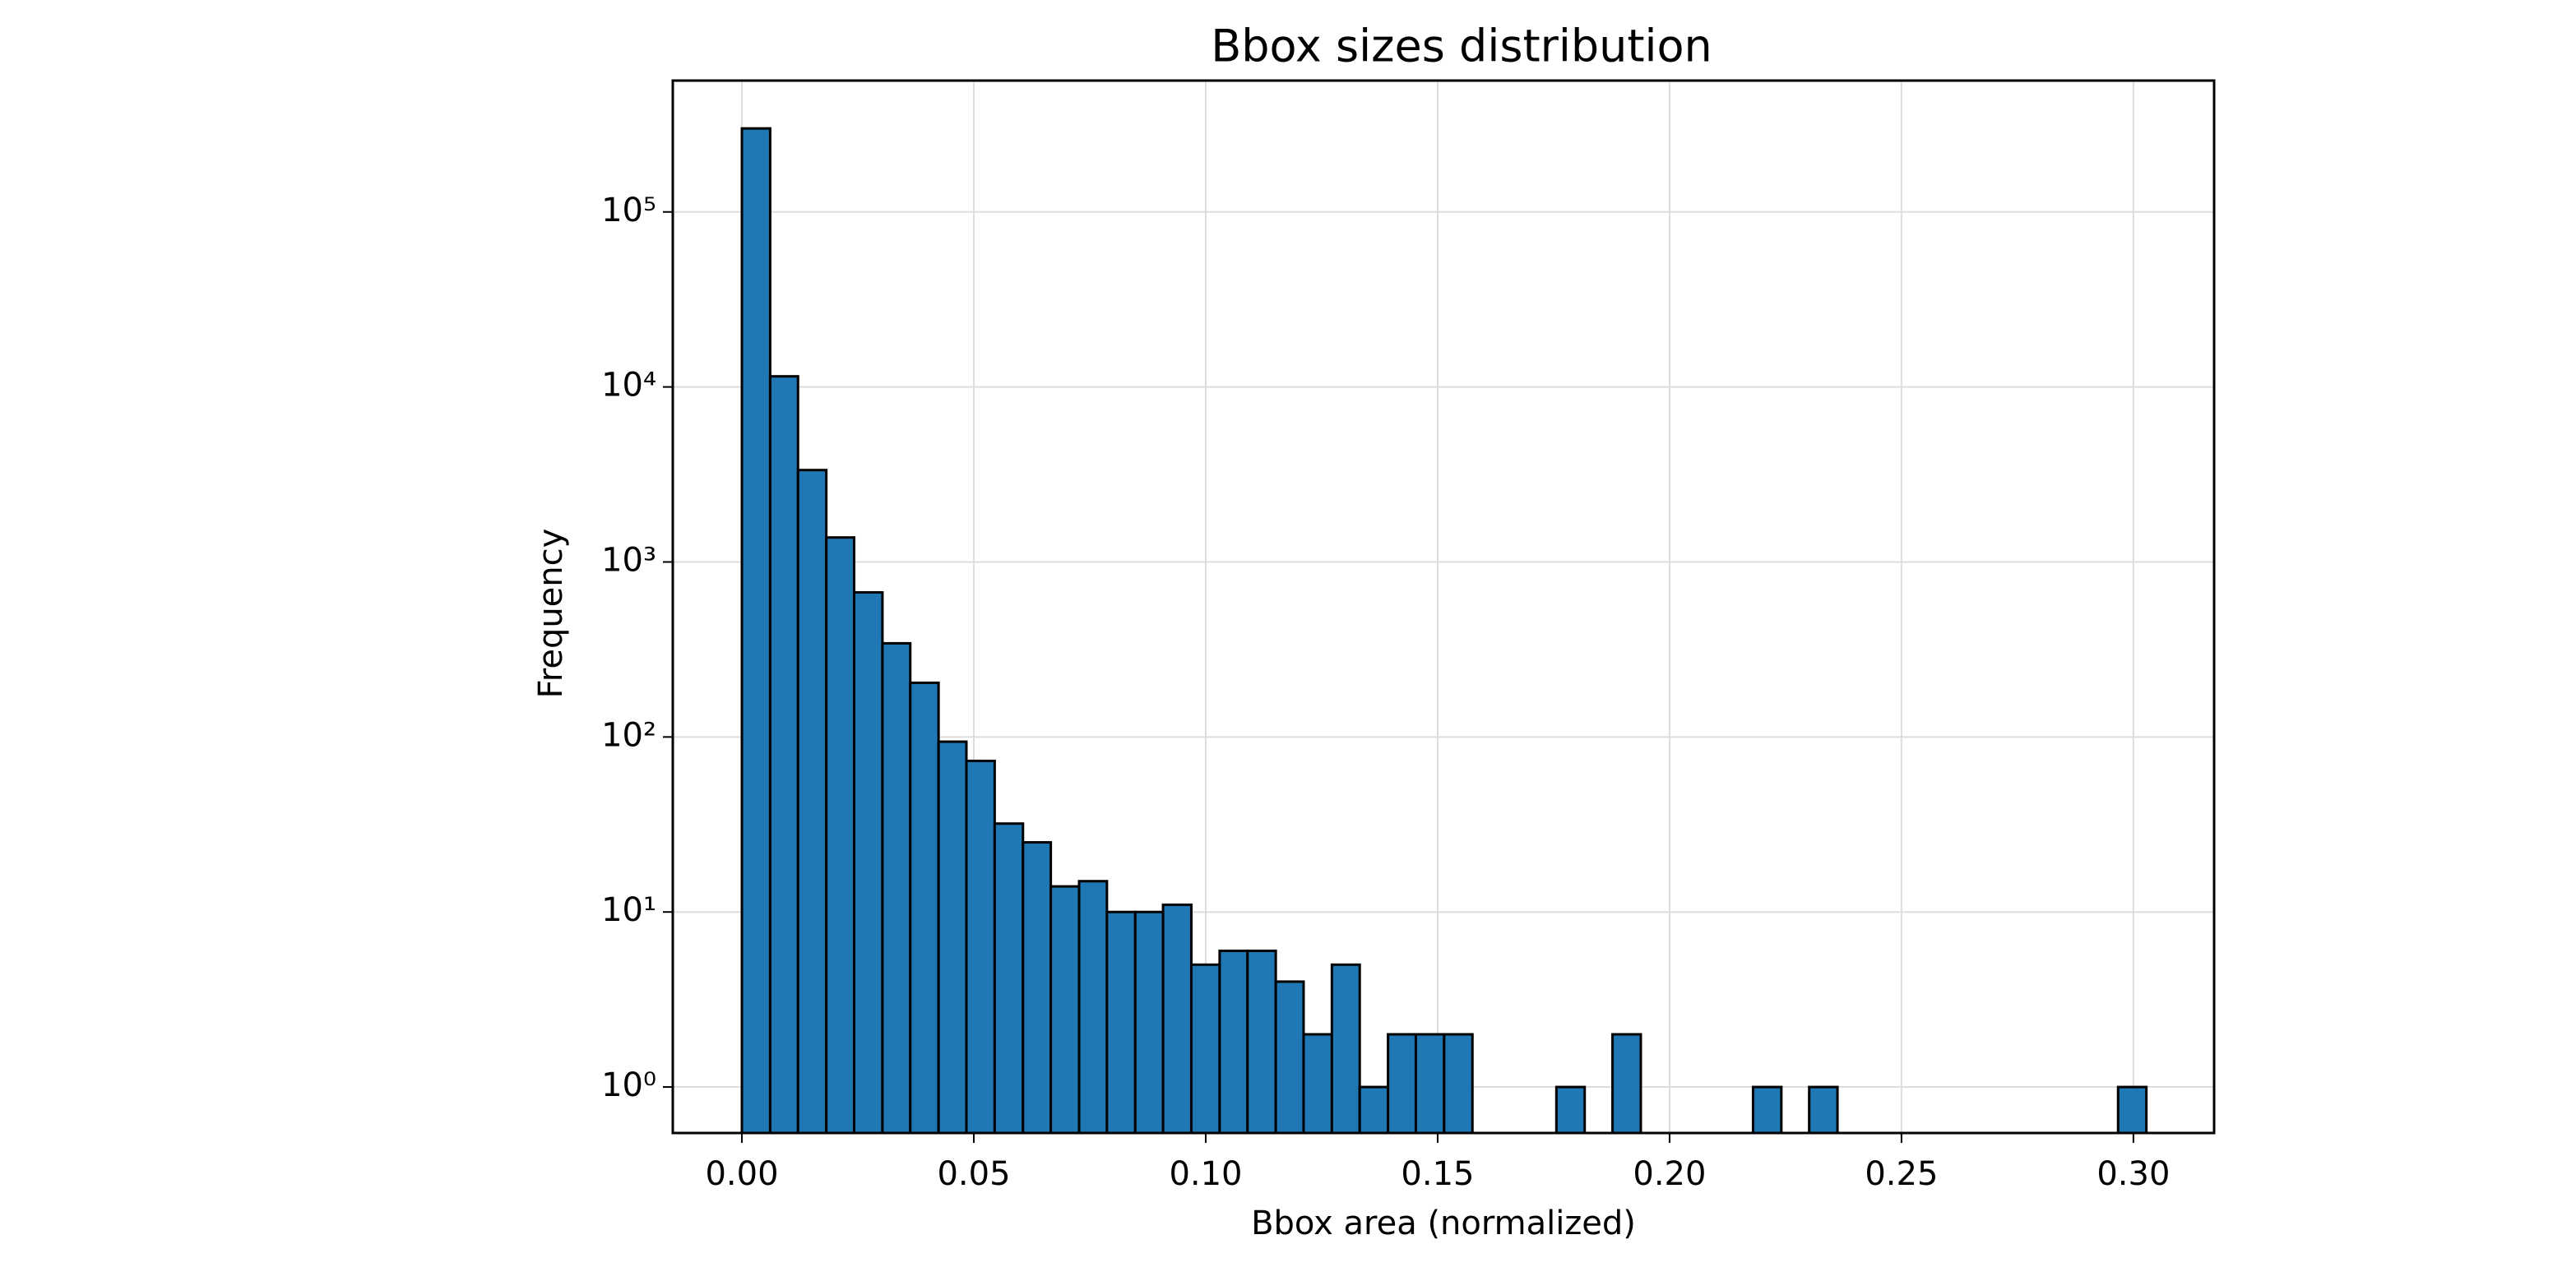 The image size is (2576, 1281). Describe the element at coordinates (551, 614) in the screenshot. I see `y-axis-label: Frequency` at that location.